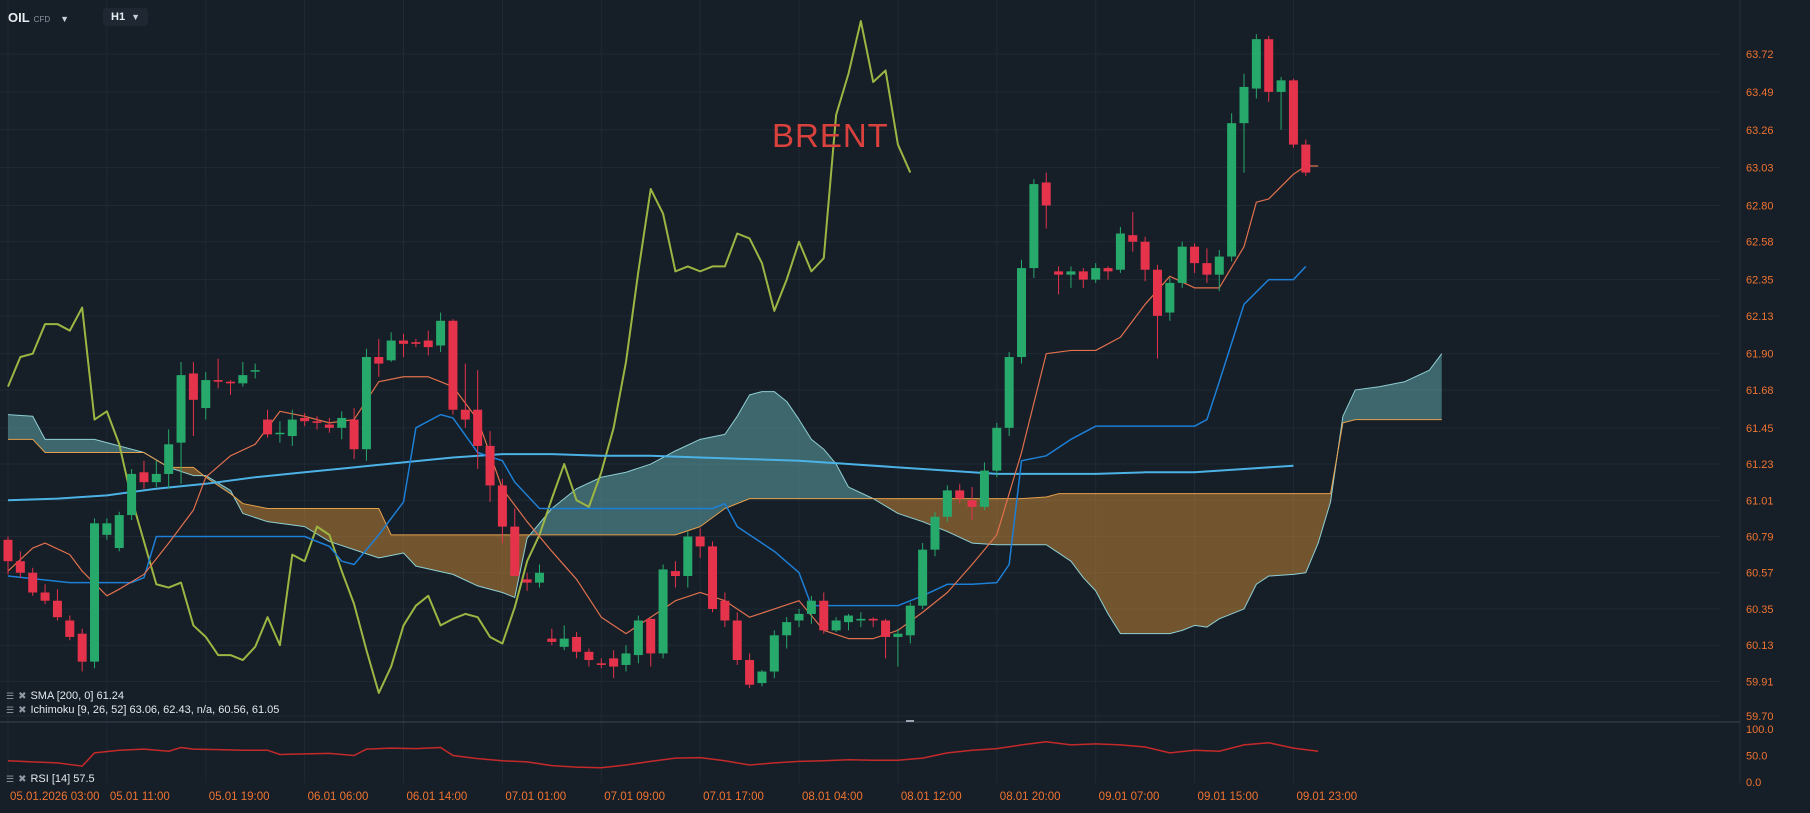 The image size is (1810, 813). I want to click on legend-rsi: ☰ ✖ RSI [14] 57.5, so click(50, 779).